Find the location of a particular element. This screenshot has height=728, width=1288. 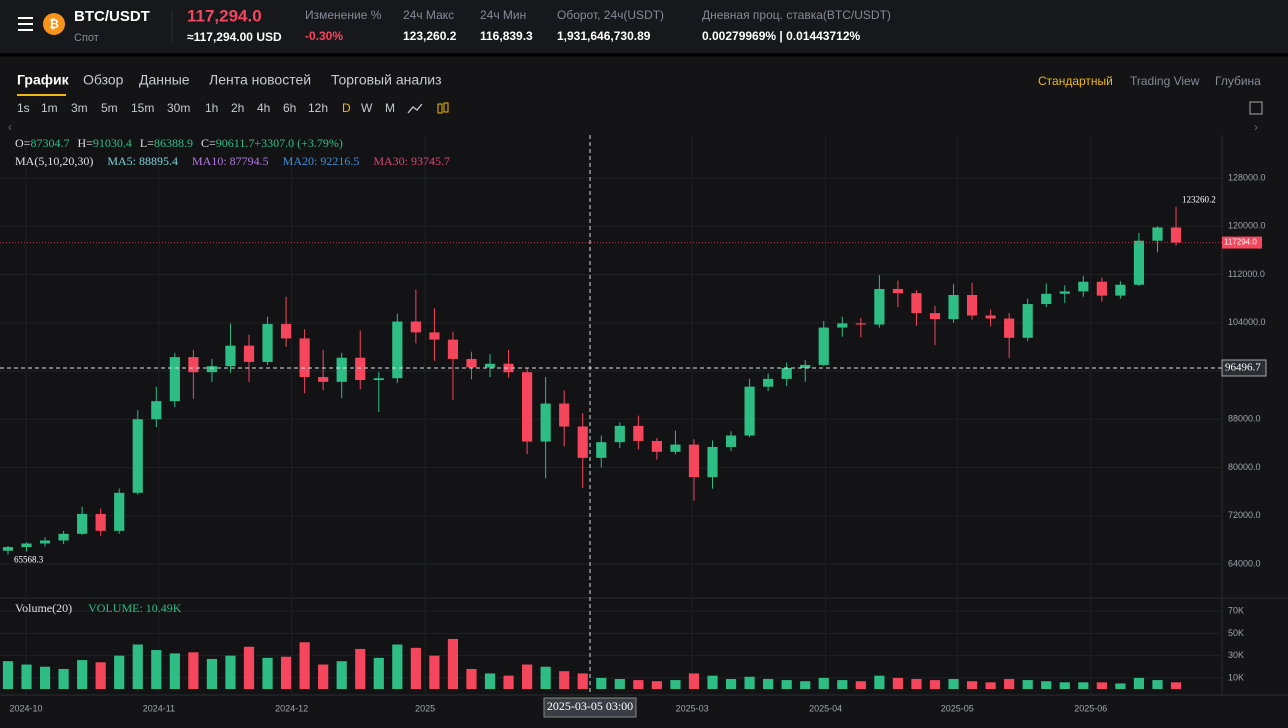

view-mode: Глубина is located at coordinates (1238, 81).